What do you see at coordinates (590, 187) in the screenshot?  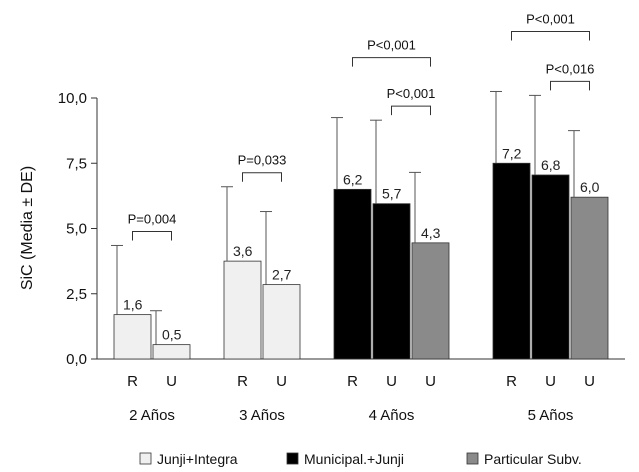 I see `bar-value-label: 6,0` at bounding box center [590, 187].